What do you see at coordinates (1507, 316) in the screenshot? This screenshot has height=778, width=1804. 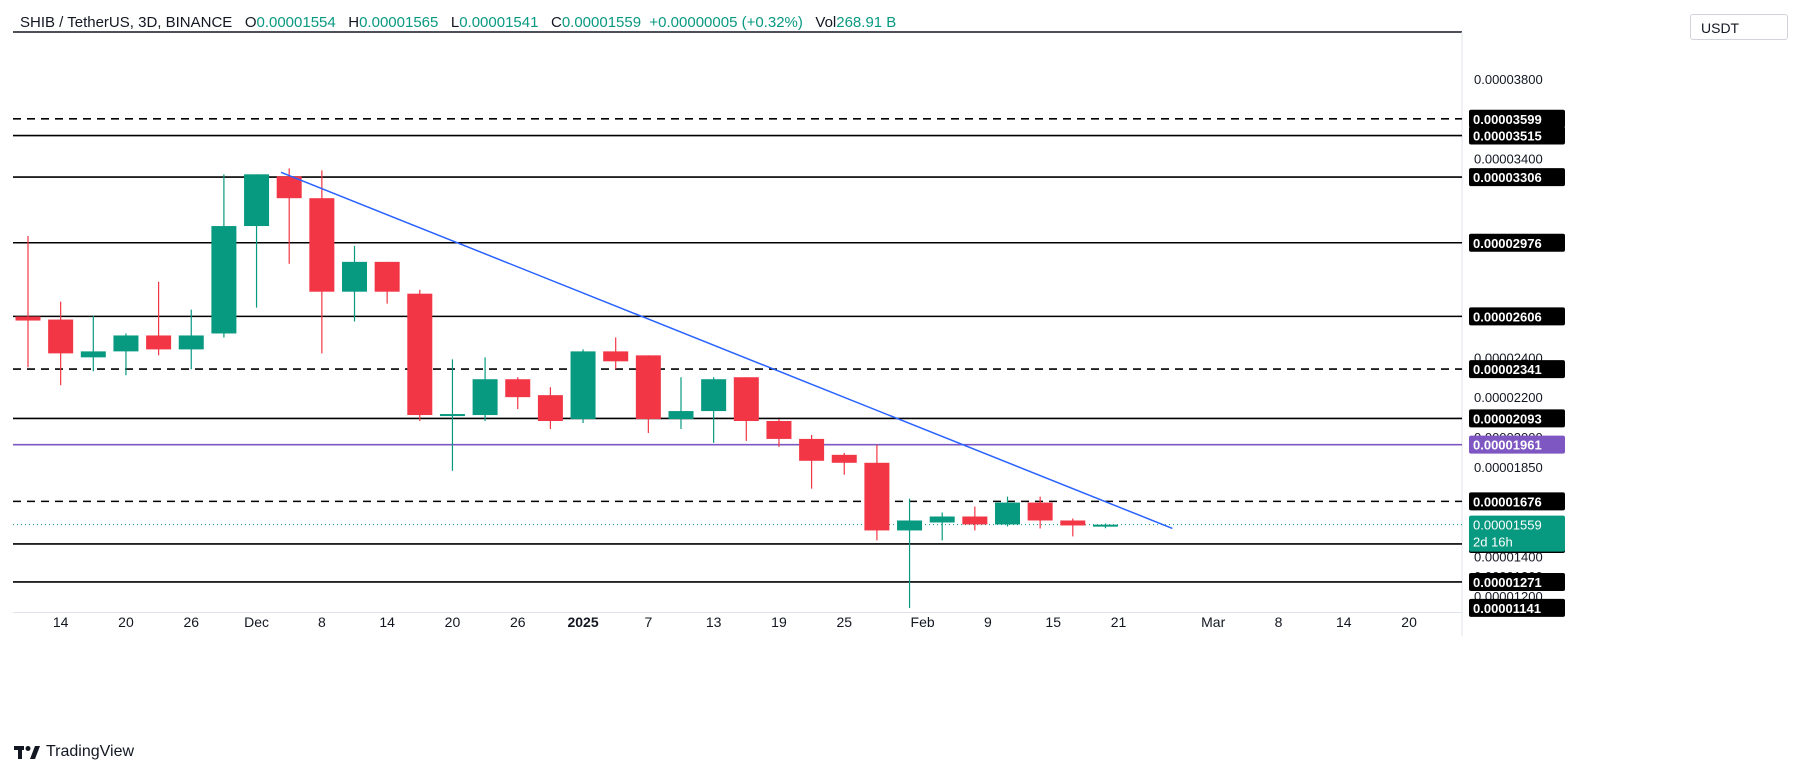 I see `price-level-label: 0.00002606` at bounding box center [1507, 316].